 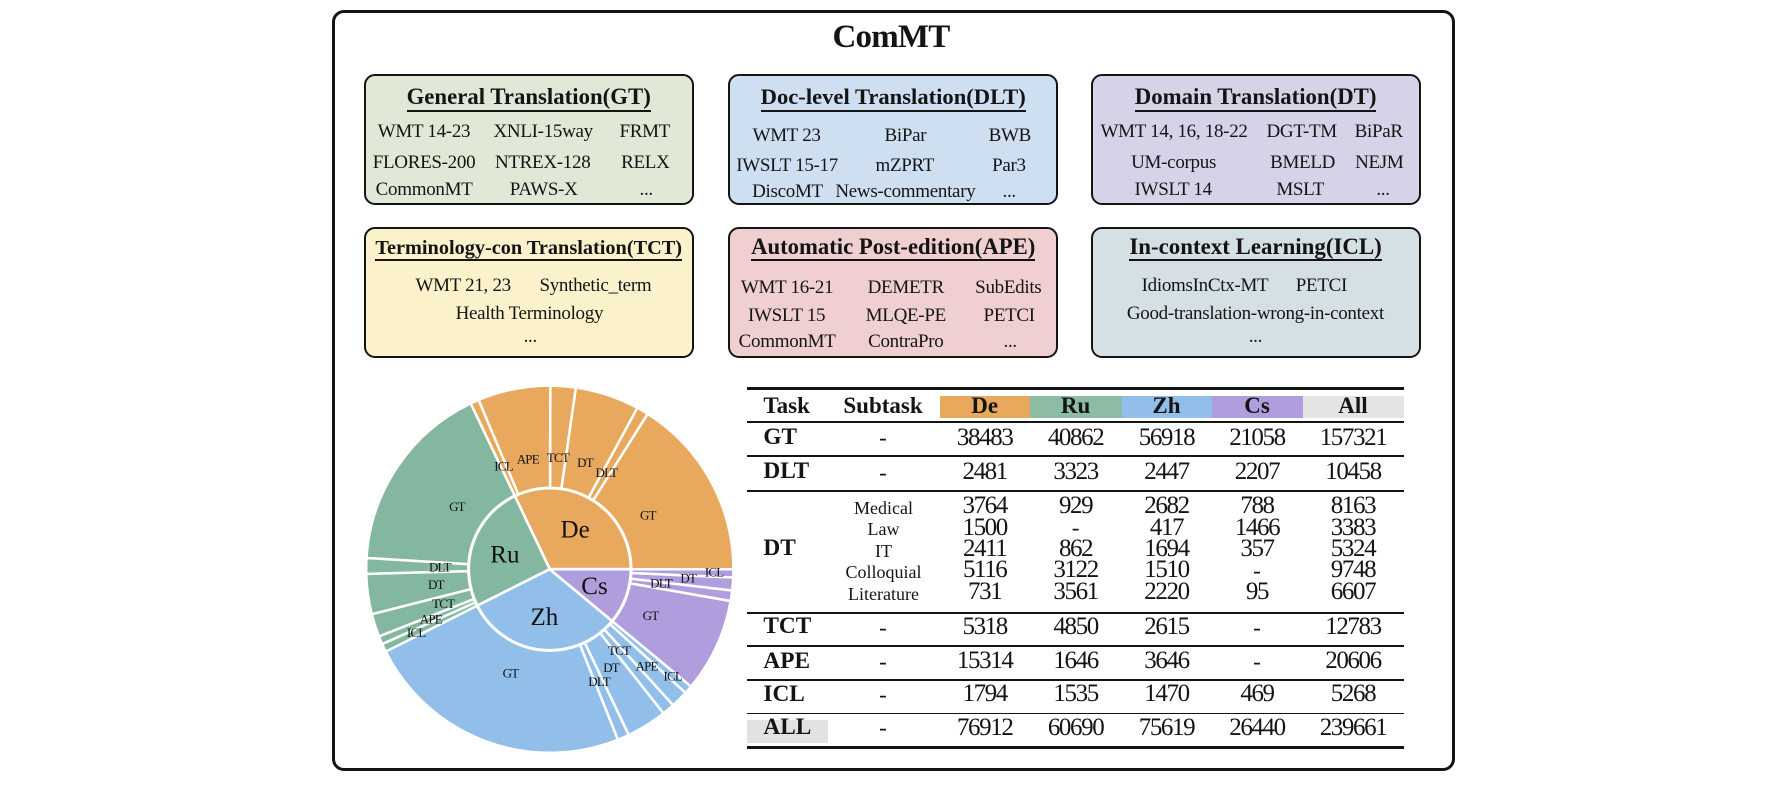 What do you see at coordinates (575, 530) in the screenshot?
I see `svg-text: De` at bounding box center [575, 530].